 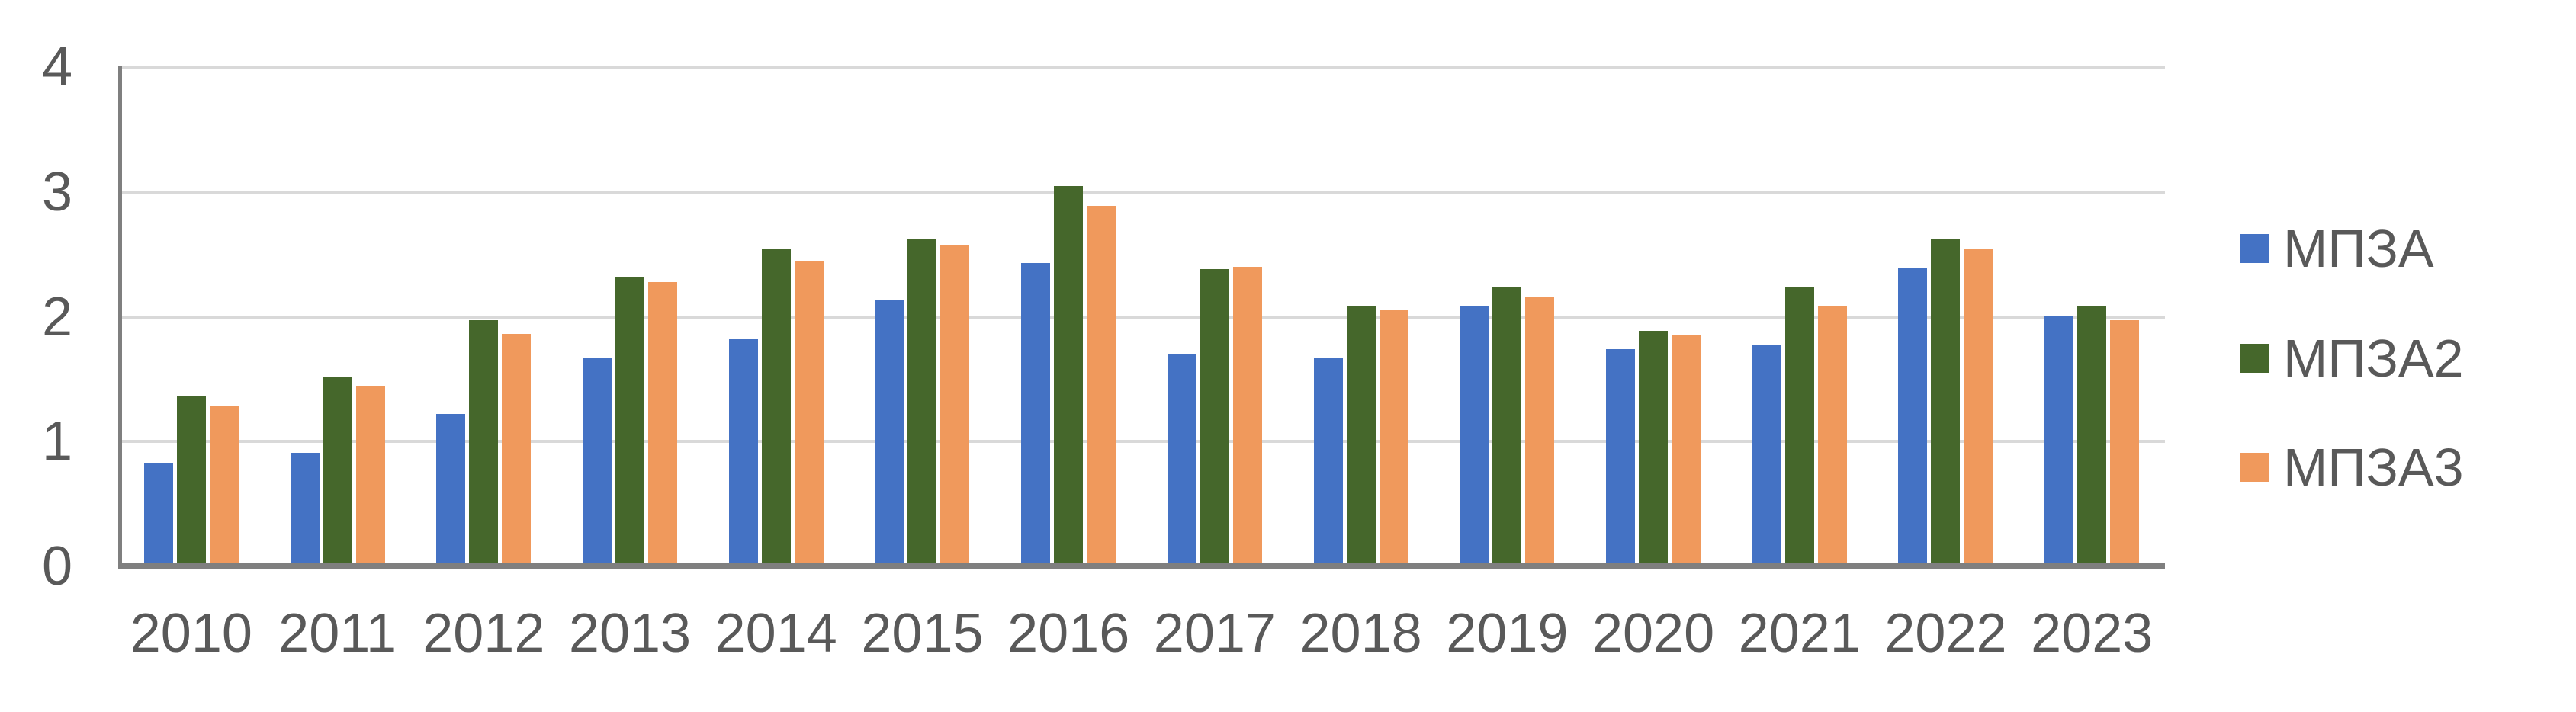 What do you see at coordinates (451, 490) in the screenshot?
I see `bar-series1-2012` at bounding box center [451, 490].